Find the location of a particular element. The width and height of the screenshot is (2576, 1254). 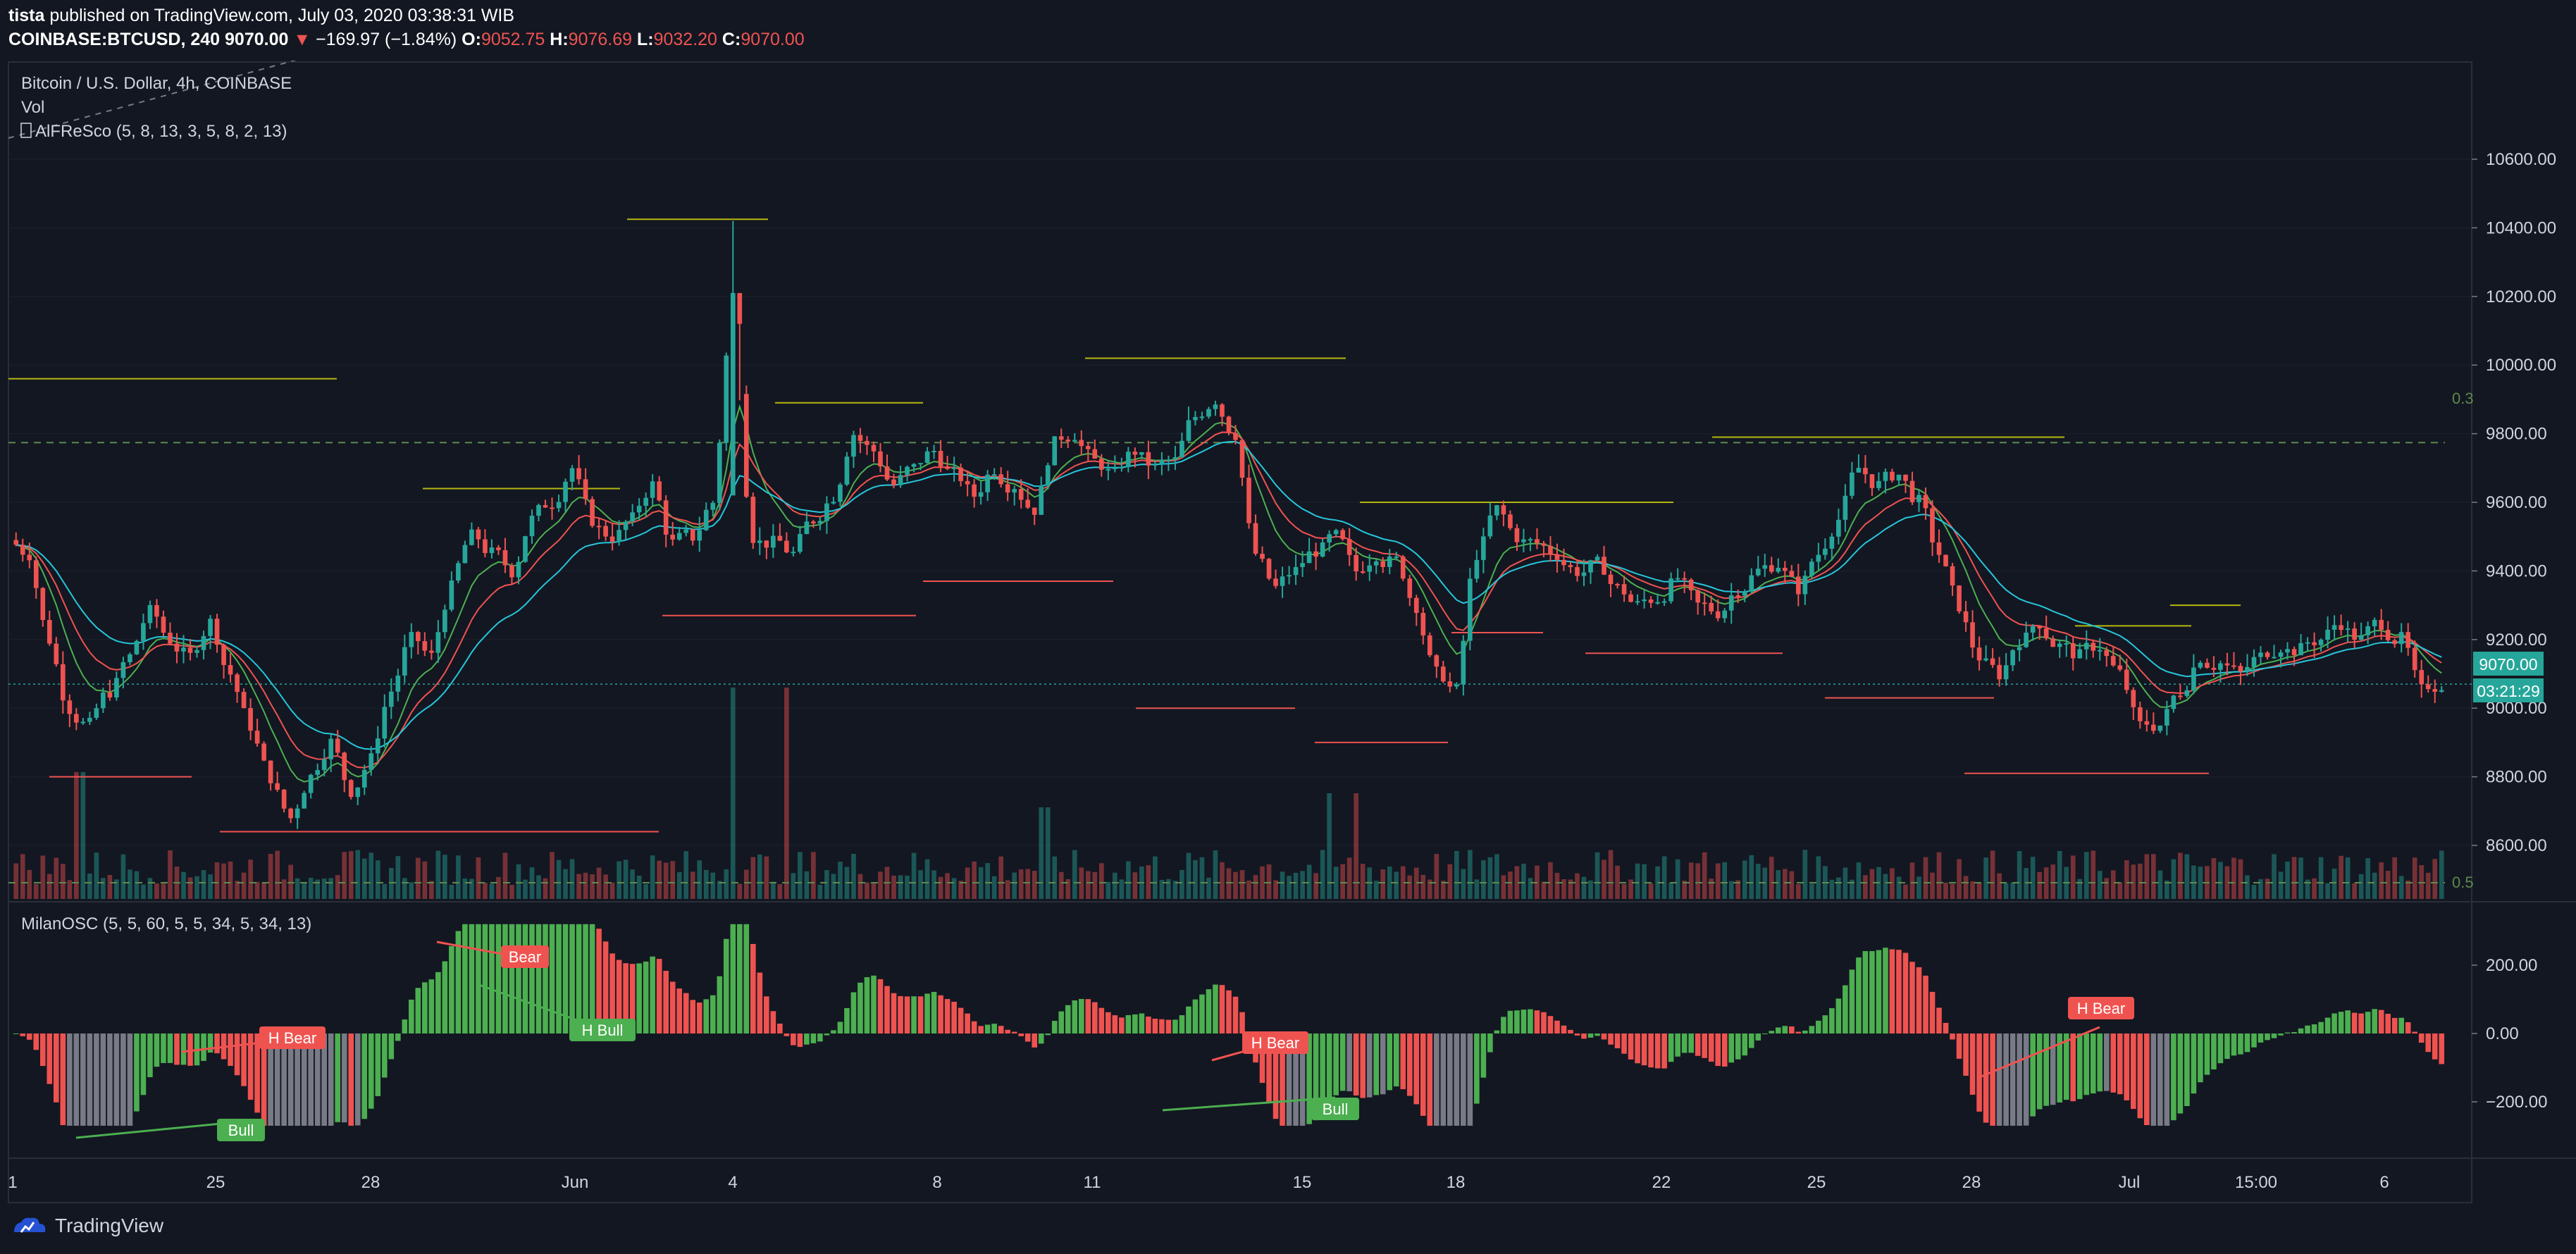

divergence-line is located at coordinates (159, 1129).